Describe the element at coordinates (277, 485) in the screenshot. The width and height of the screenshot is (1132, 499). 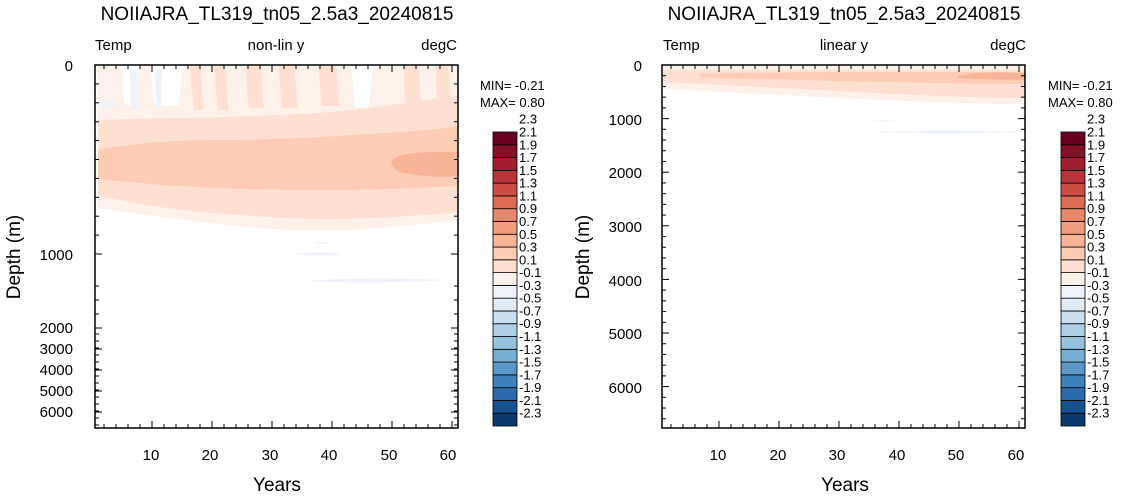
I see `left-x-axis-label: Years` at that location.